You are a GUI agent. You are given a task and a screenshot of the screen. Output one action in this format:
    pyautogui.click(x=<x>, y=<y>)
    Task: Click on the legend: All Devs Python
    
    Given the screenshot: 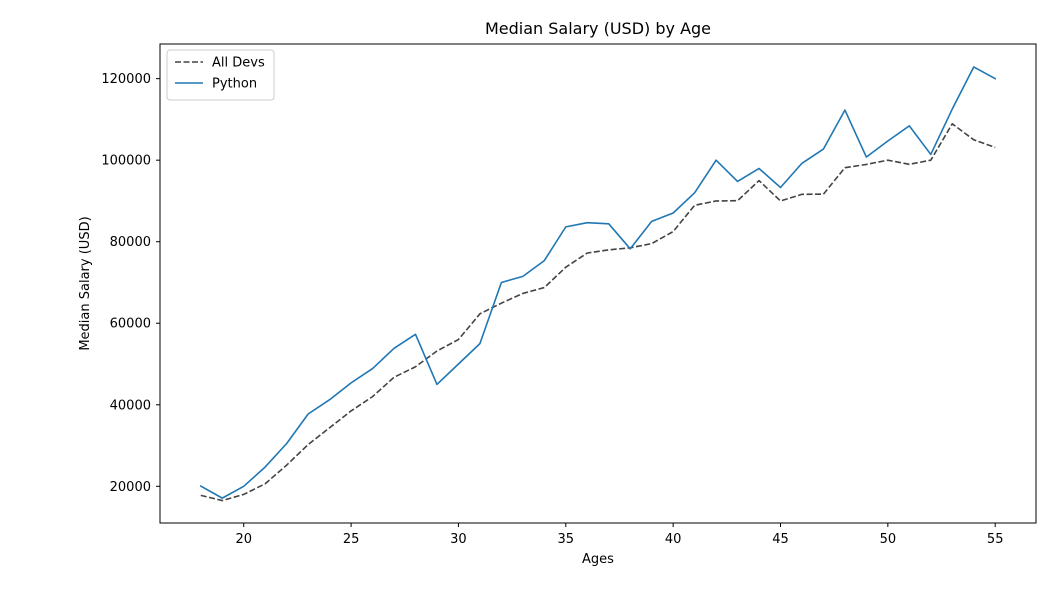 What is the action you would take?
    pyautogui.click(x=220, y=75)
    